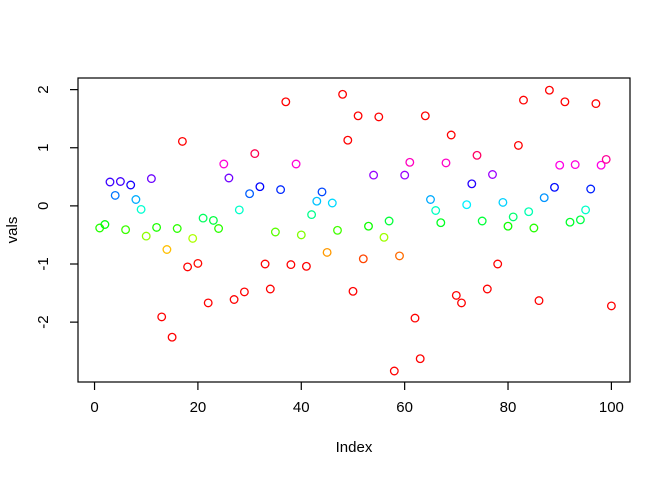 This screenshot has height=480, width=672. What do you see at coordinates (404, 407) in the screenshot?
I see `x-tick-label: 60` at bounding box center [404, 407].